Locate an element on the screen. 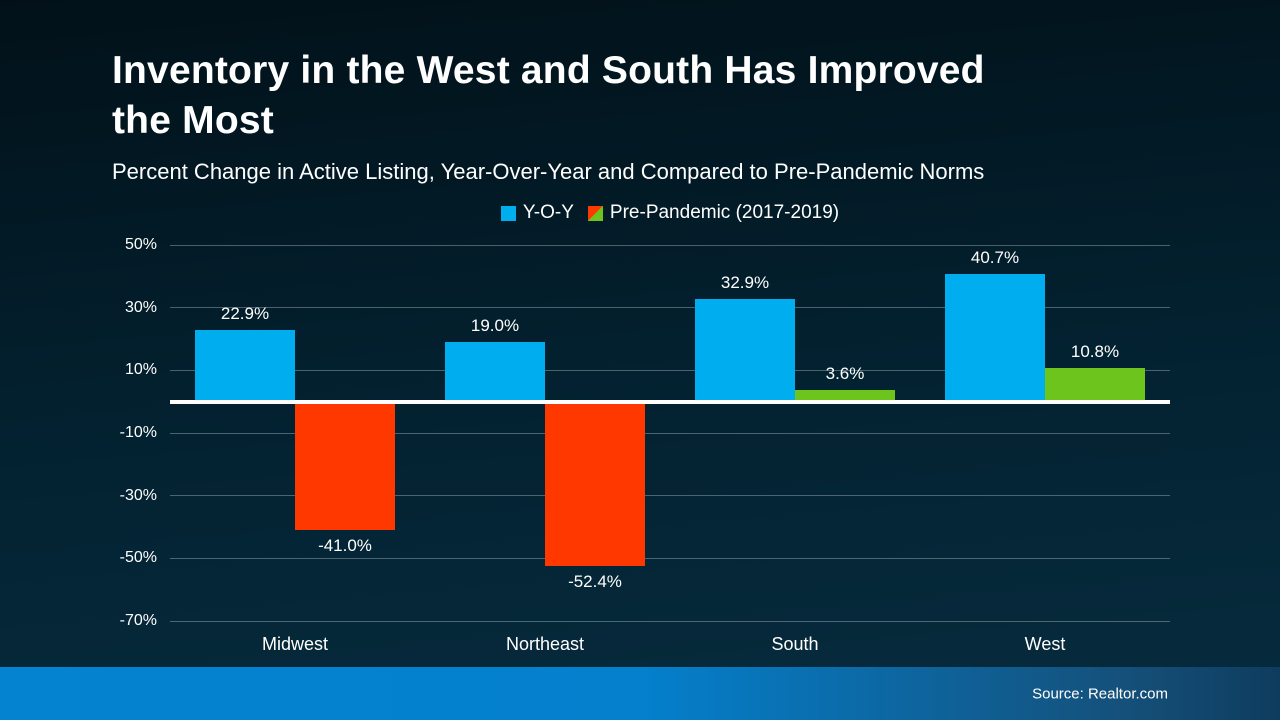  source-attribution: Source: Realtor.com is located at coordinates (1100, 693).